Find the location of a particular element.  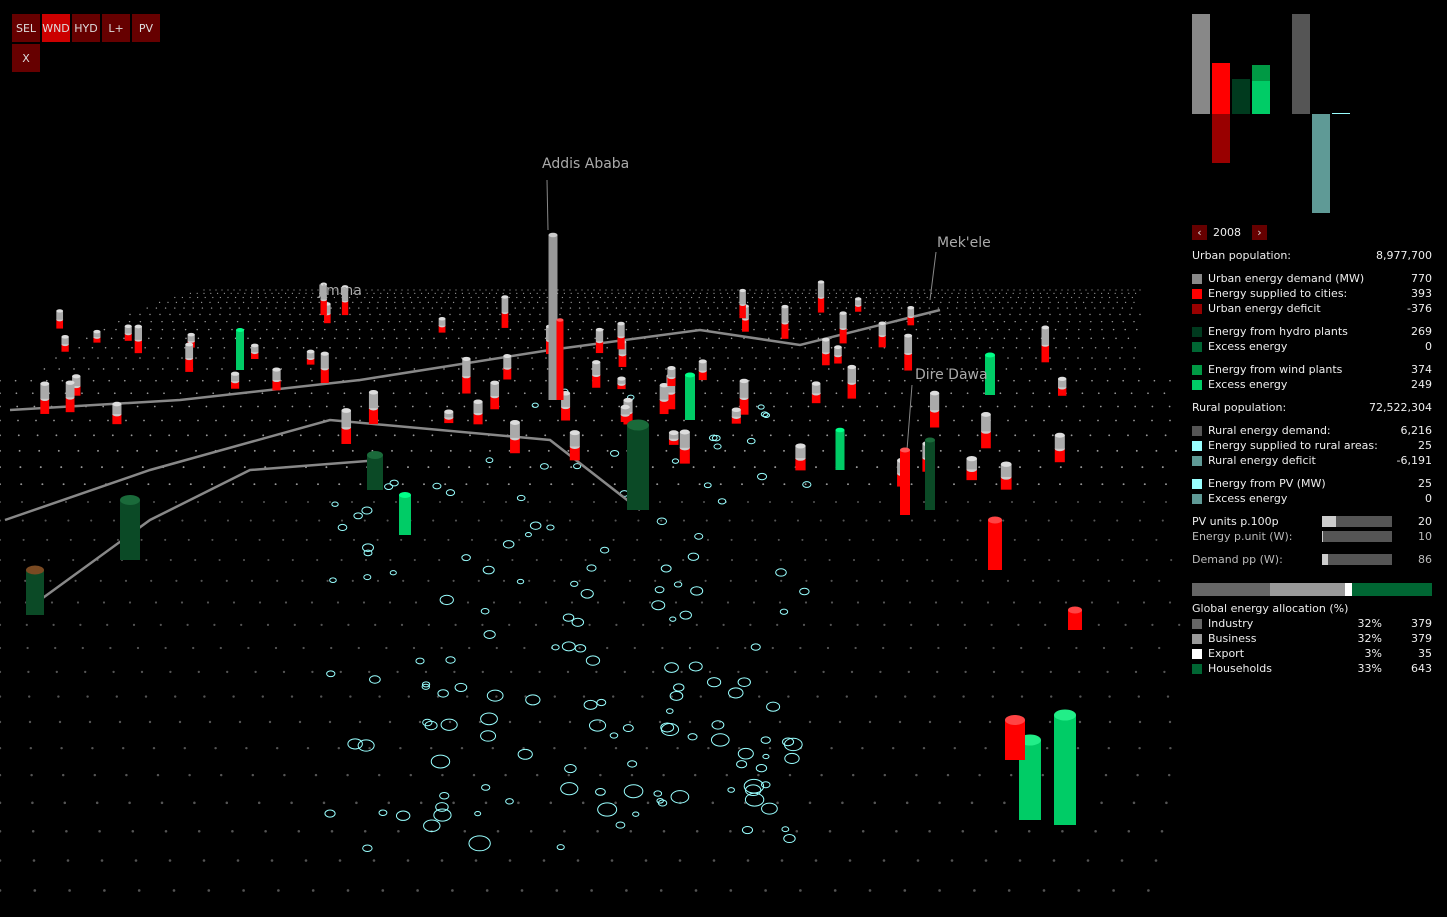

sel-button: SEL is located at coordinates (26, 28).